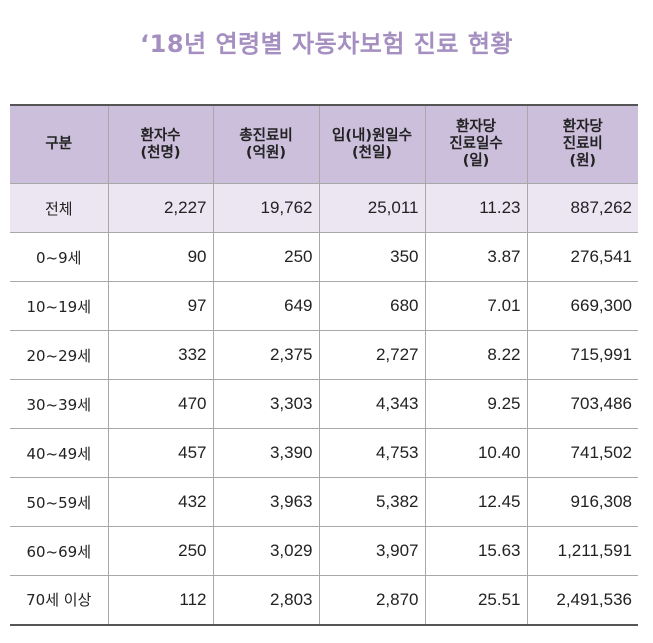 This screenshot has height=643, width=653. I want to click on cell-patients: 432, so click(160, 502).